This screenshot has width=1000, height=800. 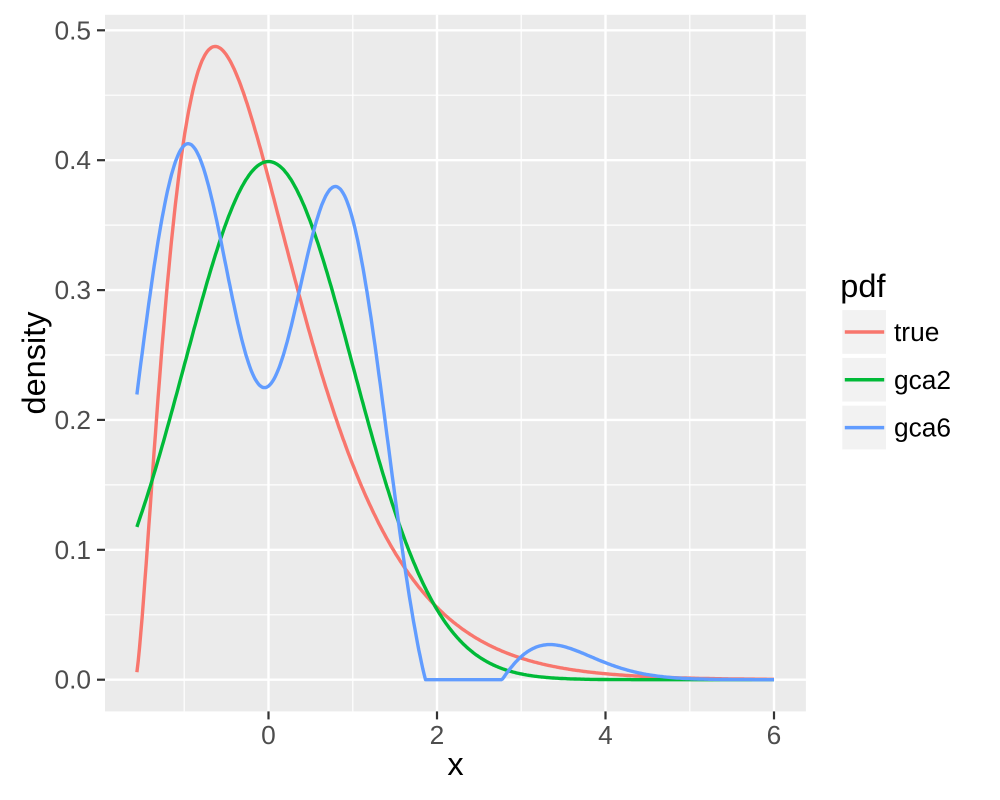 I want to click on svg-text: density, so click(x=34, y=363).